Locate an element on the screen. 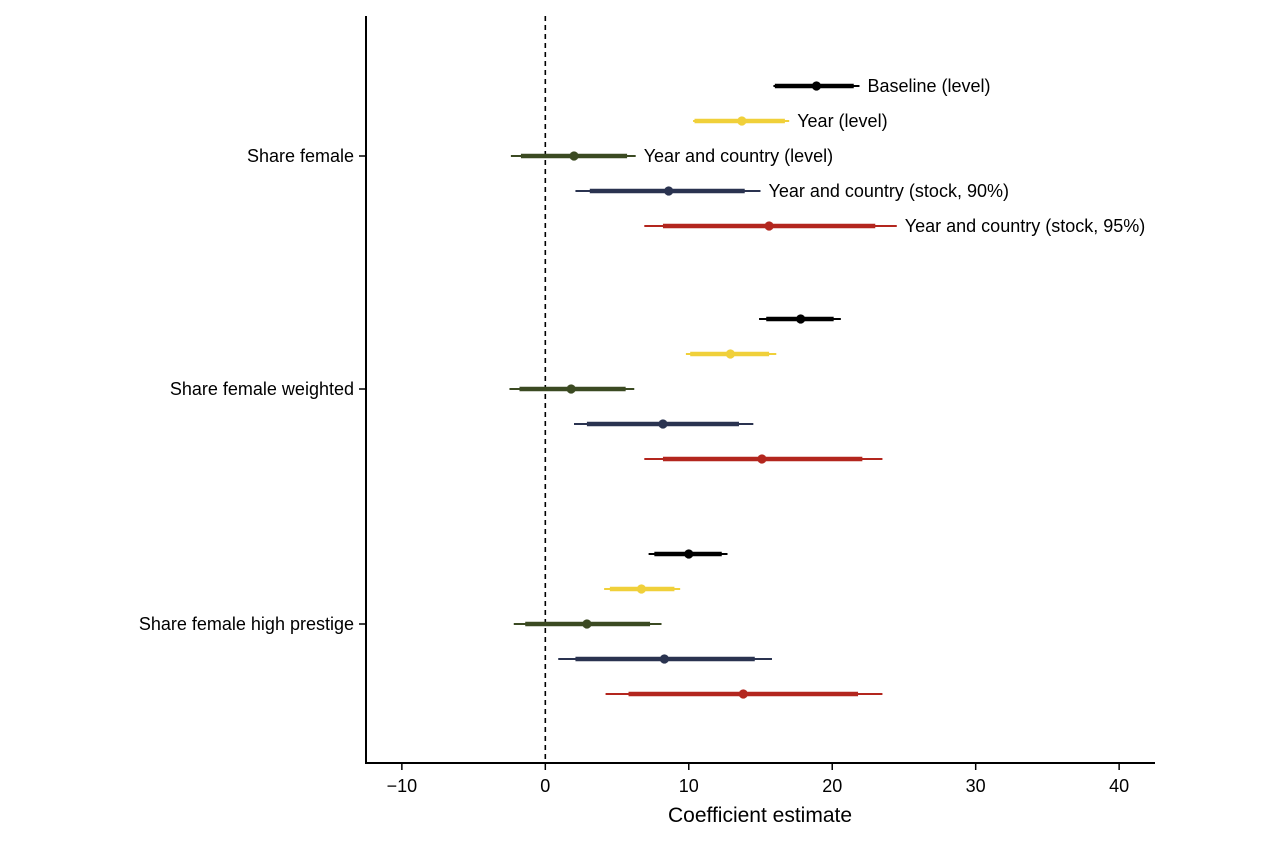  category-label: Share female high prestige is located at coordinates (246, 624).